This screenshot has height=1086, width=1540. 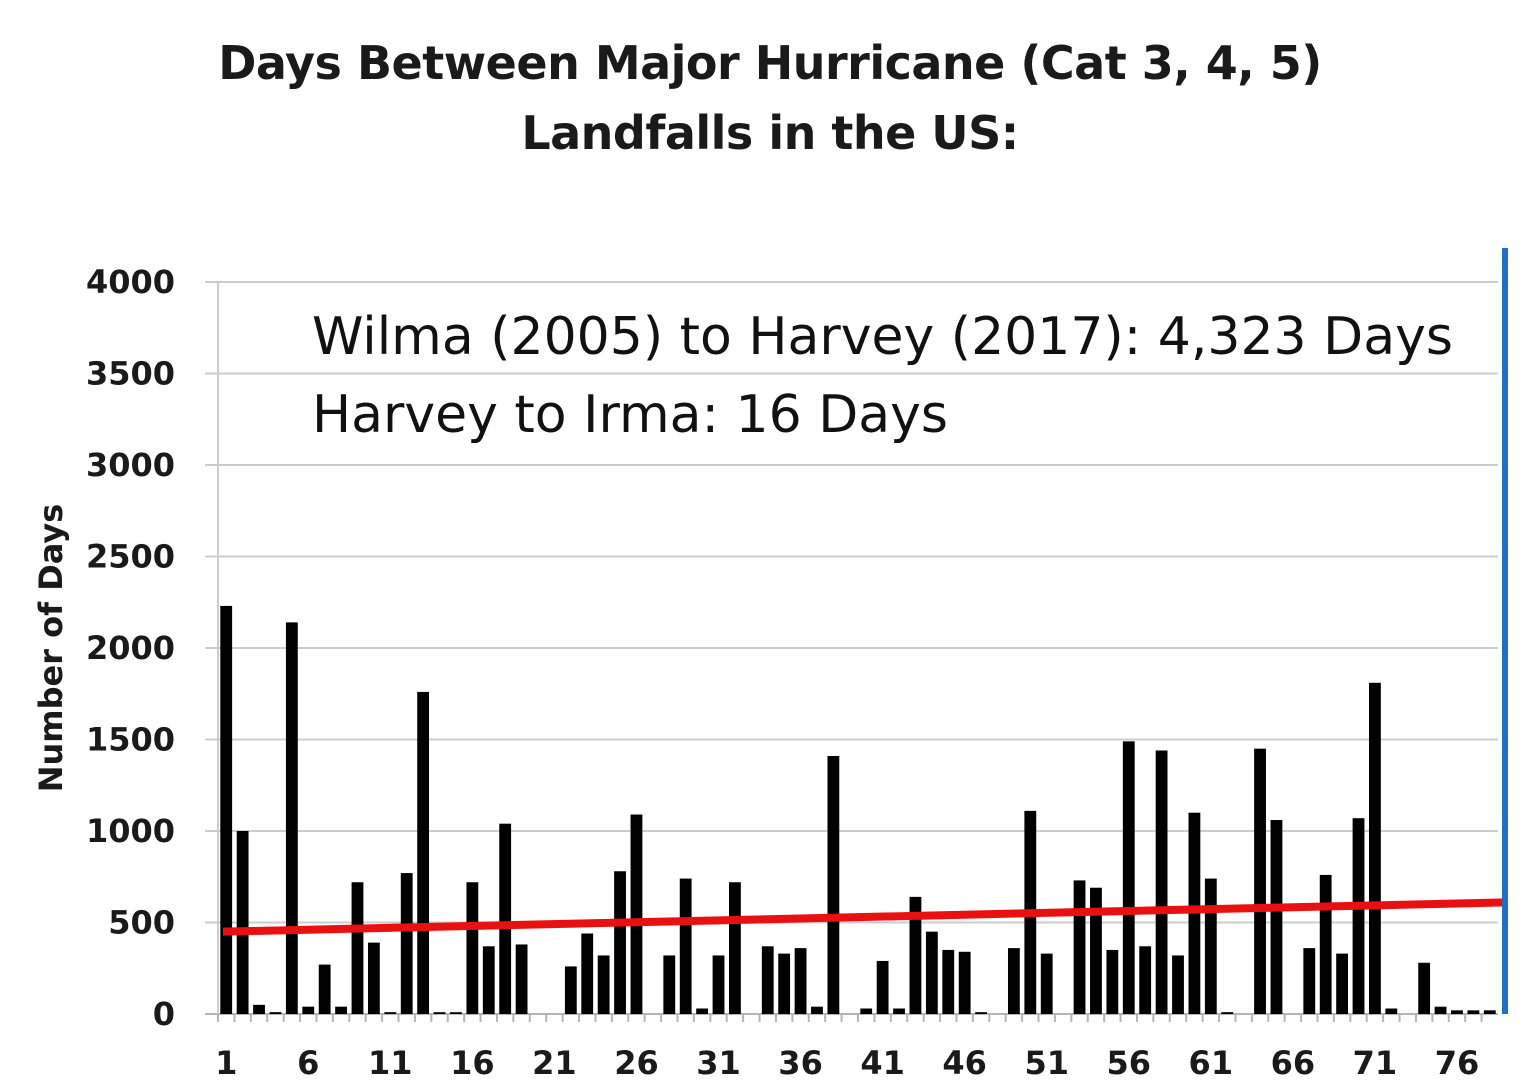 I want to click on x-tick-51: 51, so click(x=1046, y=1063).